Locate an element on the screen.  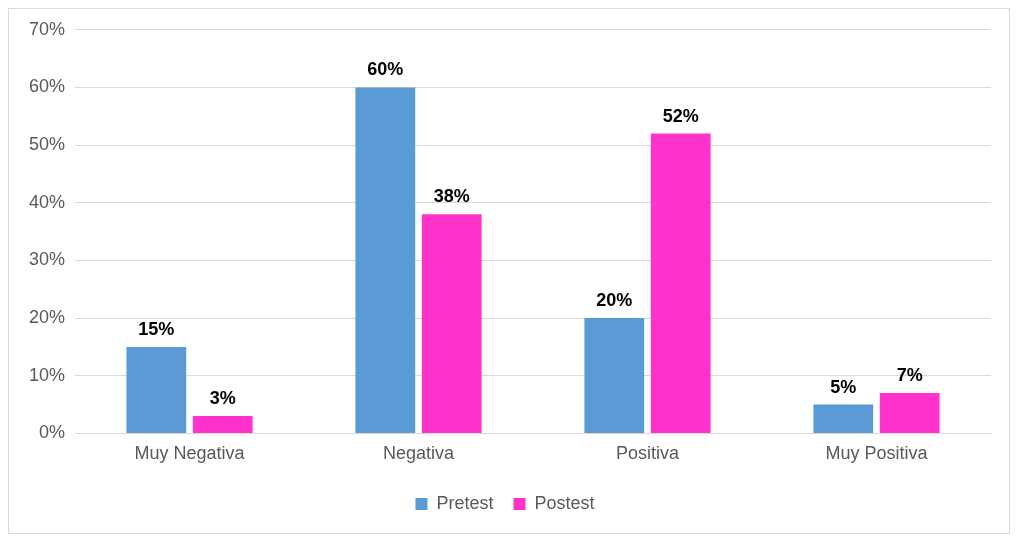
y-tick-label: 20% is located at coordinates (47, 317).